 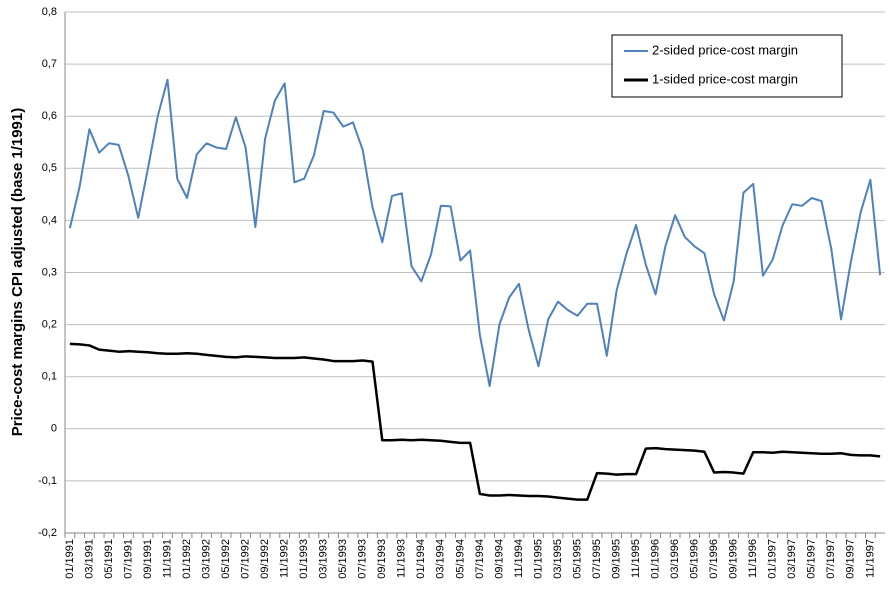 I want to click on x-tick-label: 09/1995, so click(x=616, y=559).